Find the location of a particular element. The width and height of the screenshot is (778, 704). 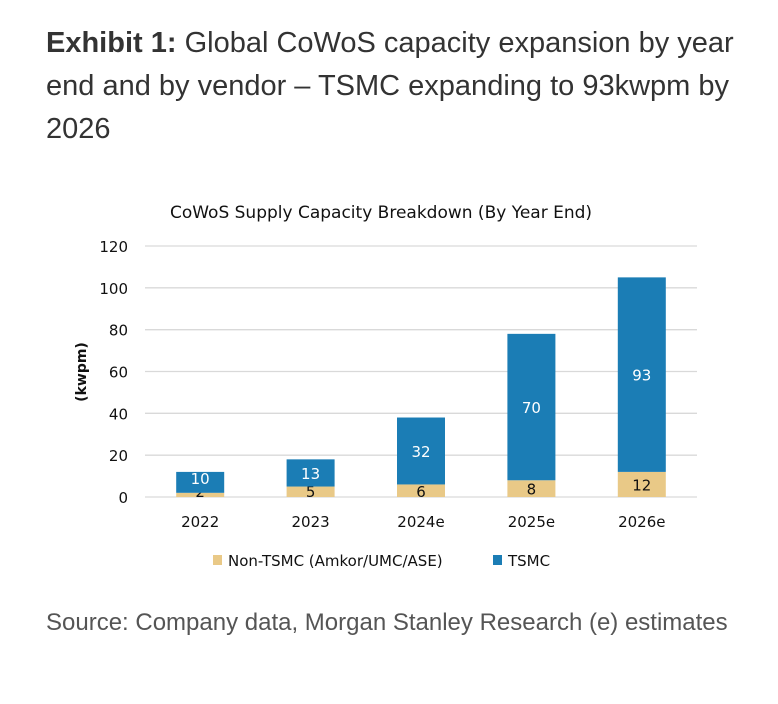

y-tick-label: 80 is located at coordinates (118, 331).